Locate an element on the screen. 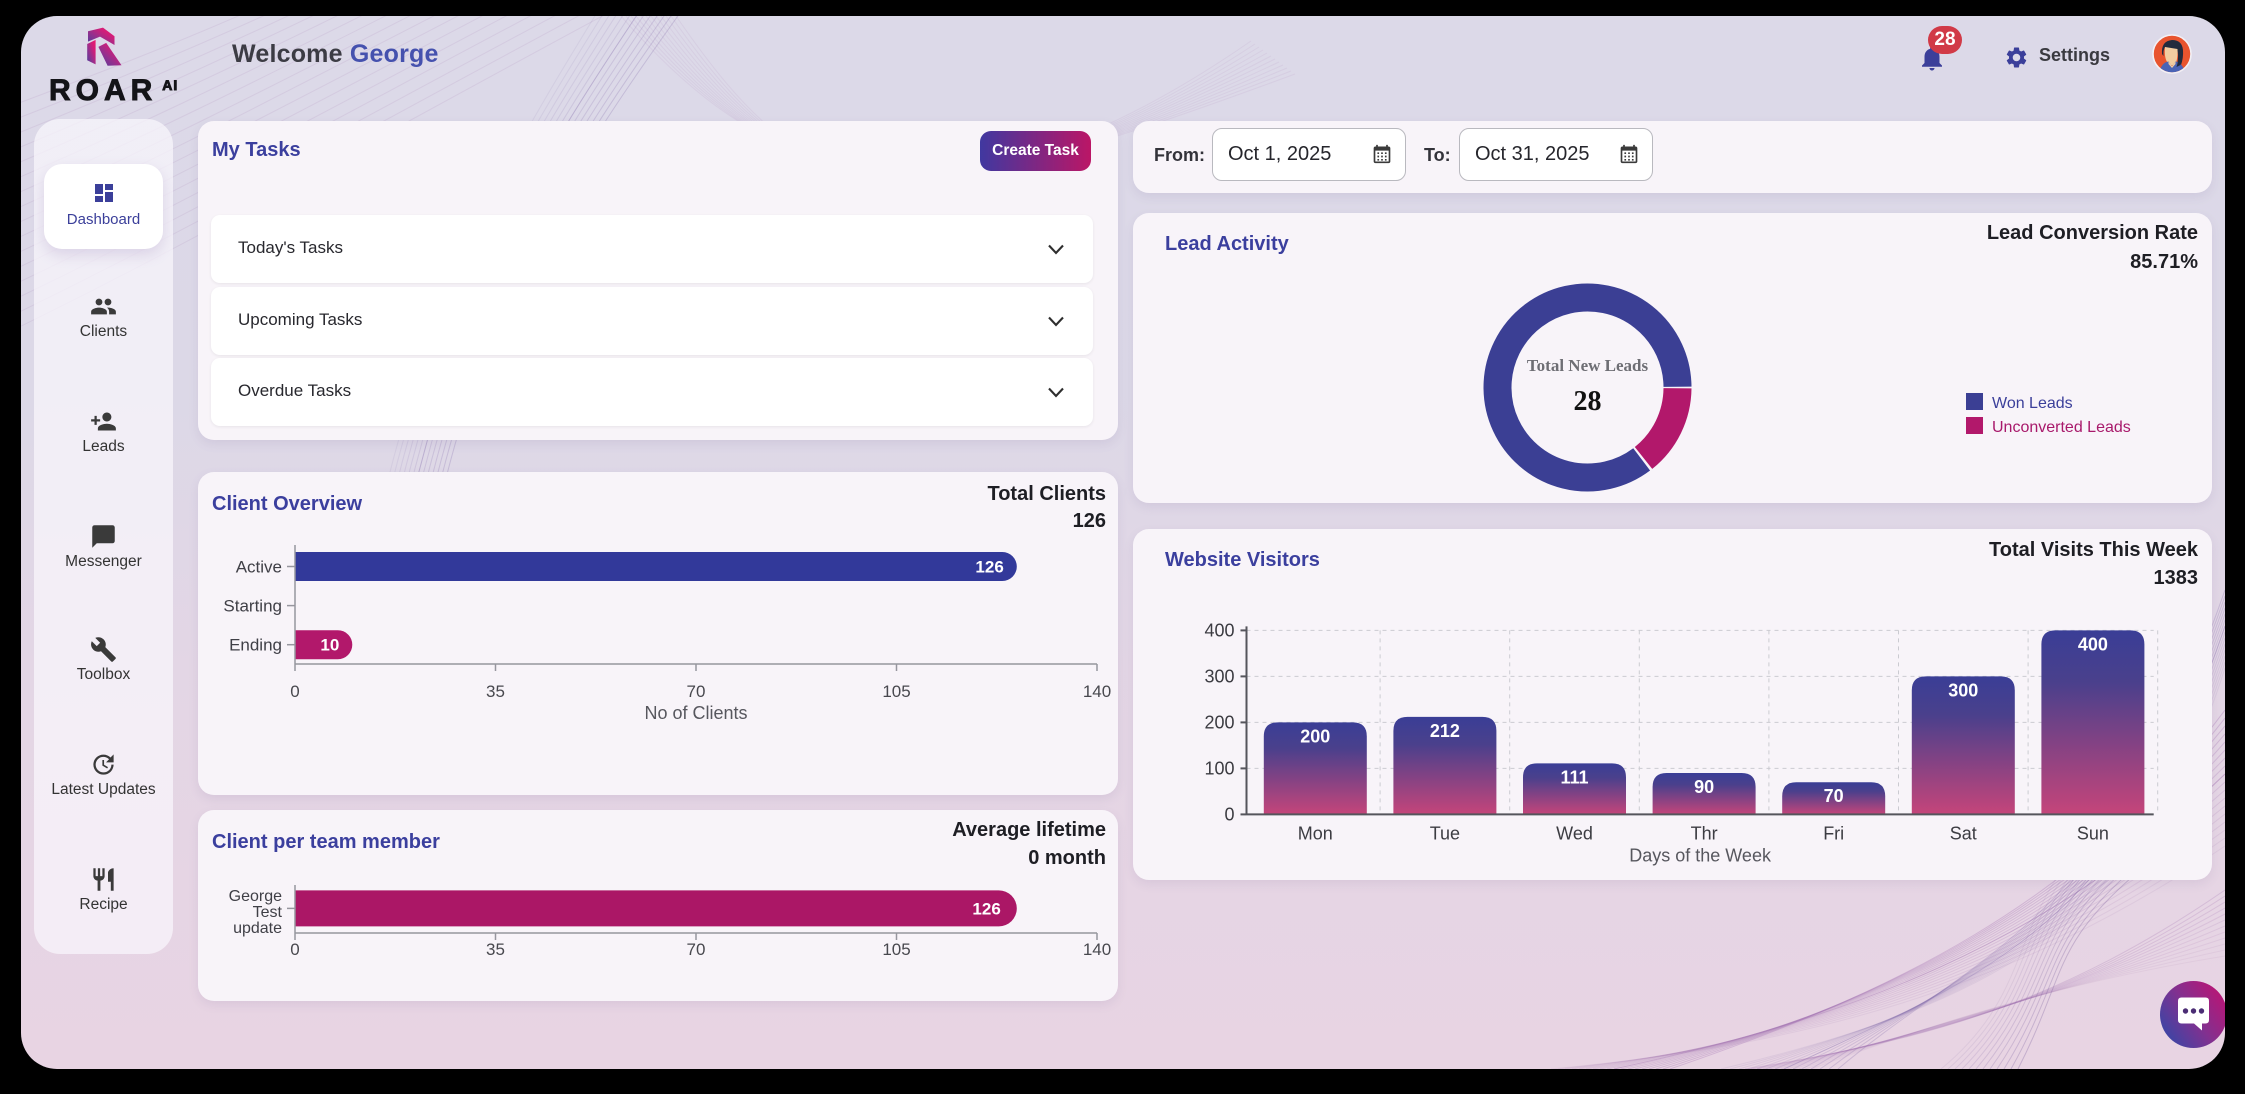  svg-text: Sat is located at coordinates (1963, 833).